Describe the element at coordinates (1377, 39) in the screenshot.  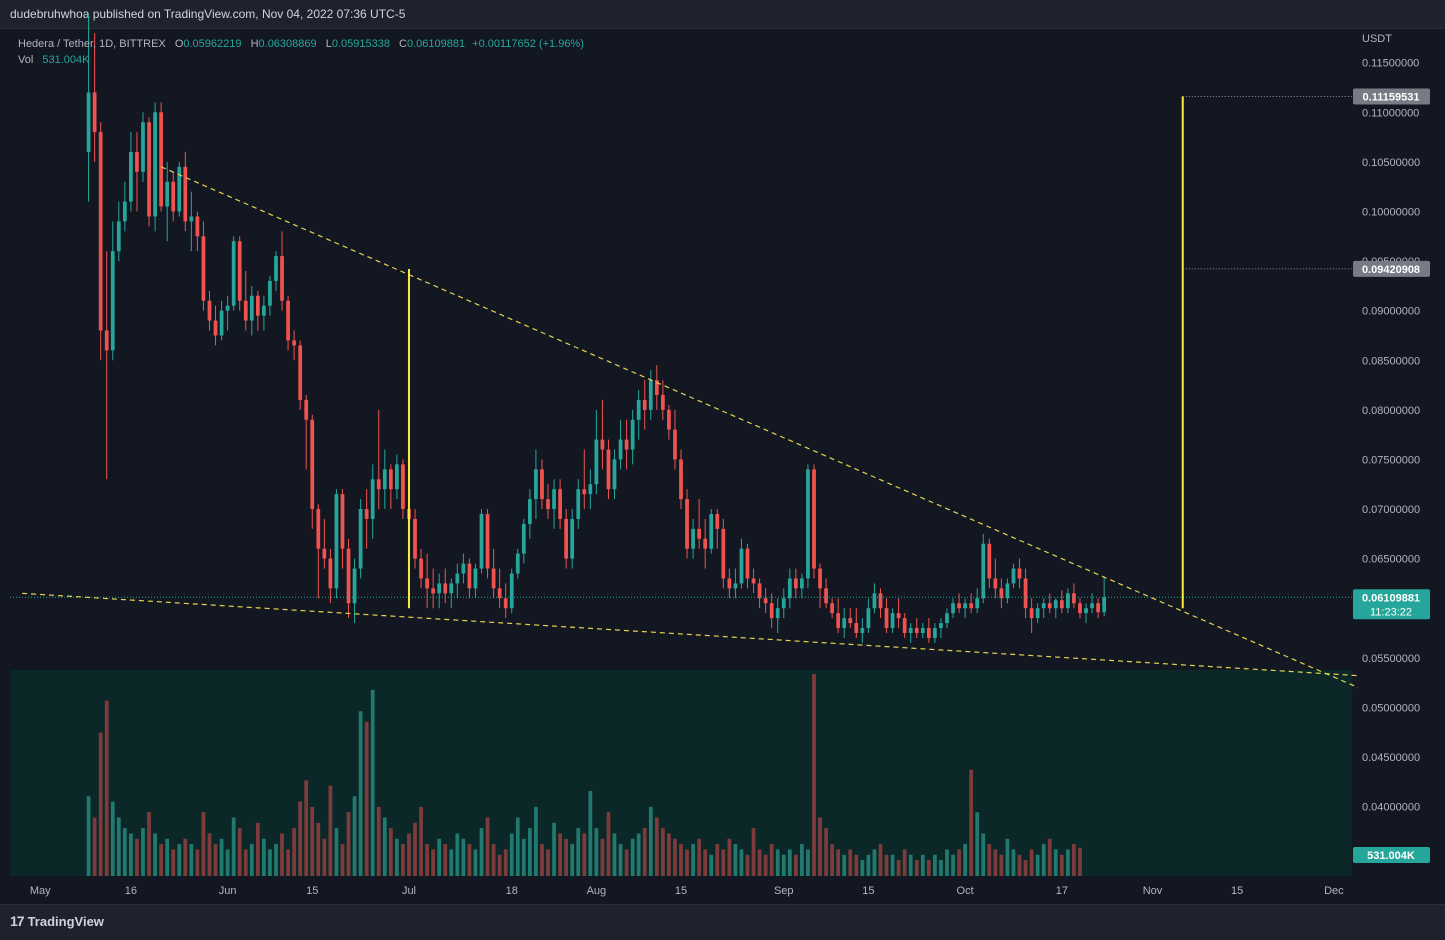
I see `price-axis-unit: USDT` at that location.